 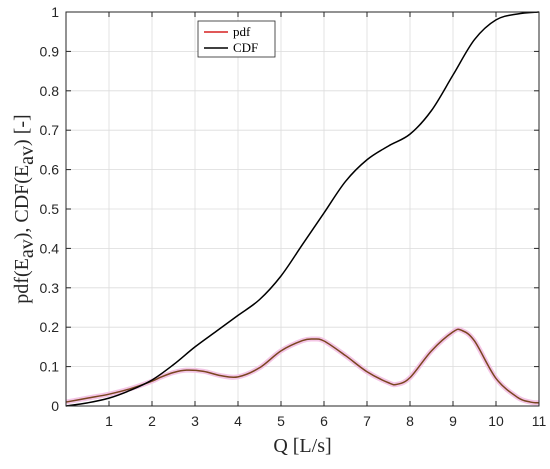 I want to click on legend-box, so click(x=236, y=39).